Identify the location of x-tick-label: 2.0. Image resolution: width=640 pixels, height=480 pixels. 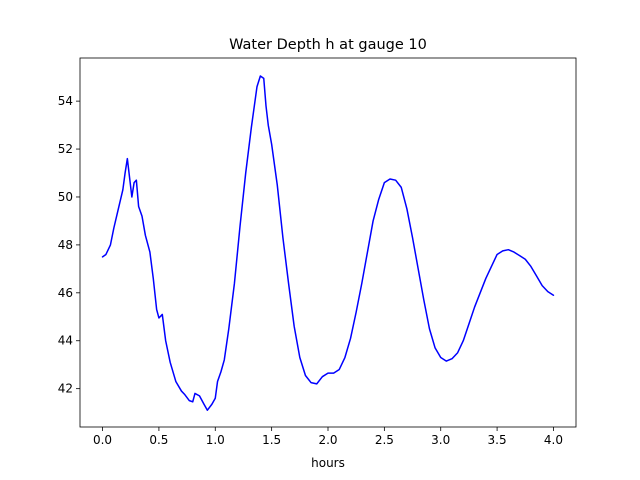
(327, 440).